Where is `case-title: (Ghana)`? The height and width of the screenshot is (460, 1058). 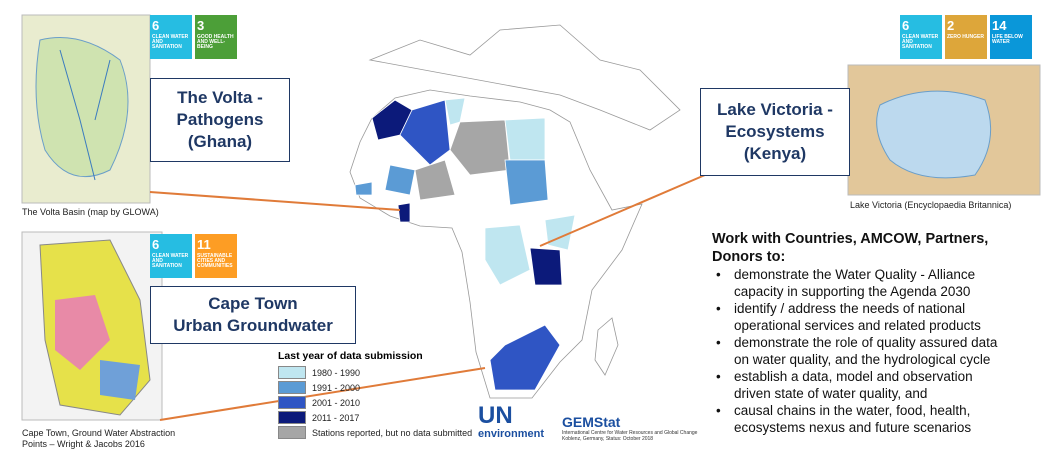
case-title: (Ghana) is located at coordinates (220, 141).